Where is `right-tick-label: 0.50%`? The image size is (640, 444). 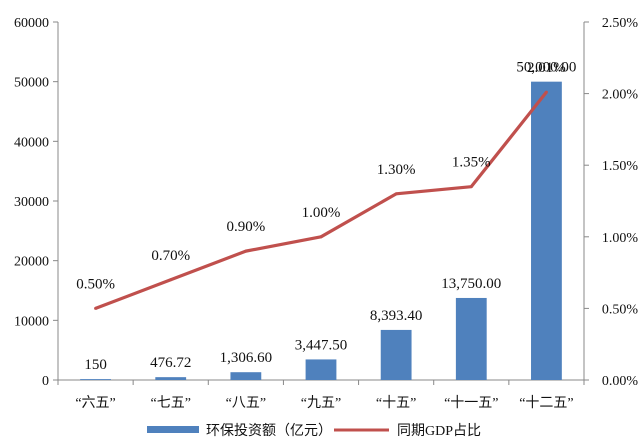
right-tick-label: 0.50% is located at coordinates (620, 309).